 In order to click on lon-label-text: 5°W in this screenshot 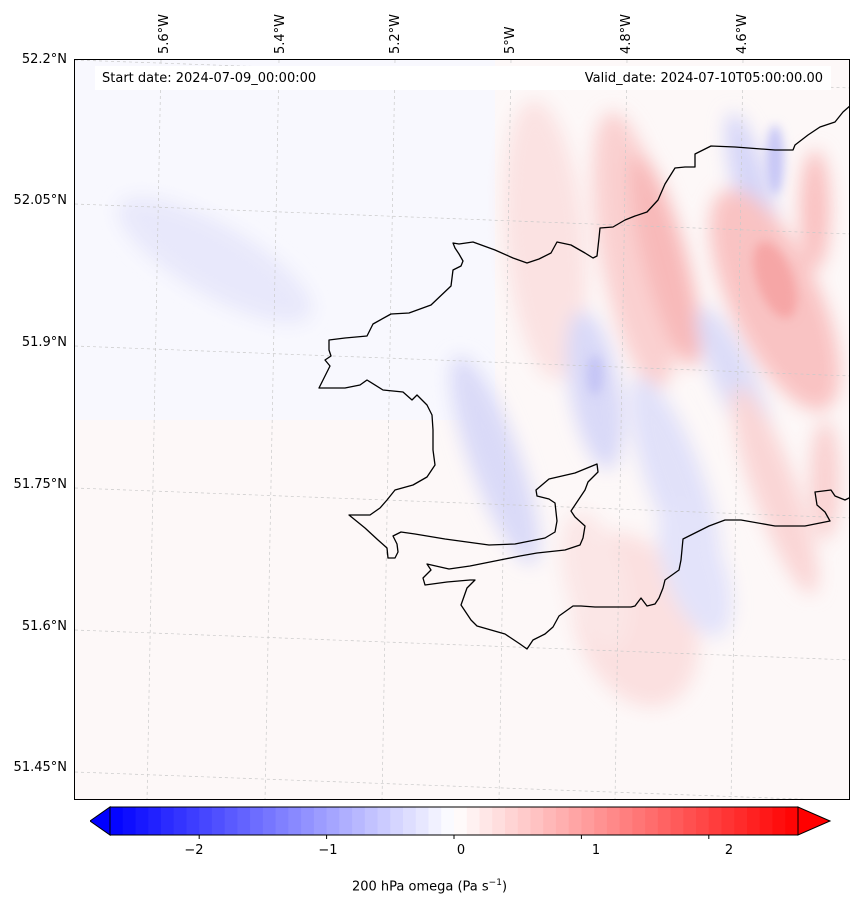, I will do `click(510, 40)`.